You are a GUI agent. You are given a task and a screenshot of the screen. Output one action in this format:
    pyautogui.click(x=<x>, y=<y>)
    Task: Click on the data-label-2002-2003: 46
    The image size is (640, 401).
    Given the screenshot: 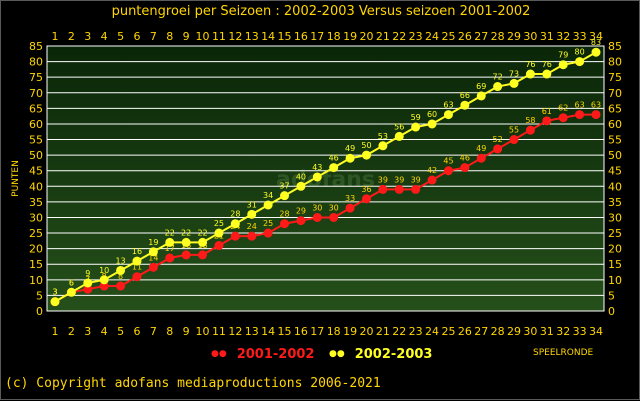 What is the action you would take?
    pyautogui.click(x=334, y=158)
    